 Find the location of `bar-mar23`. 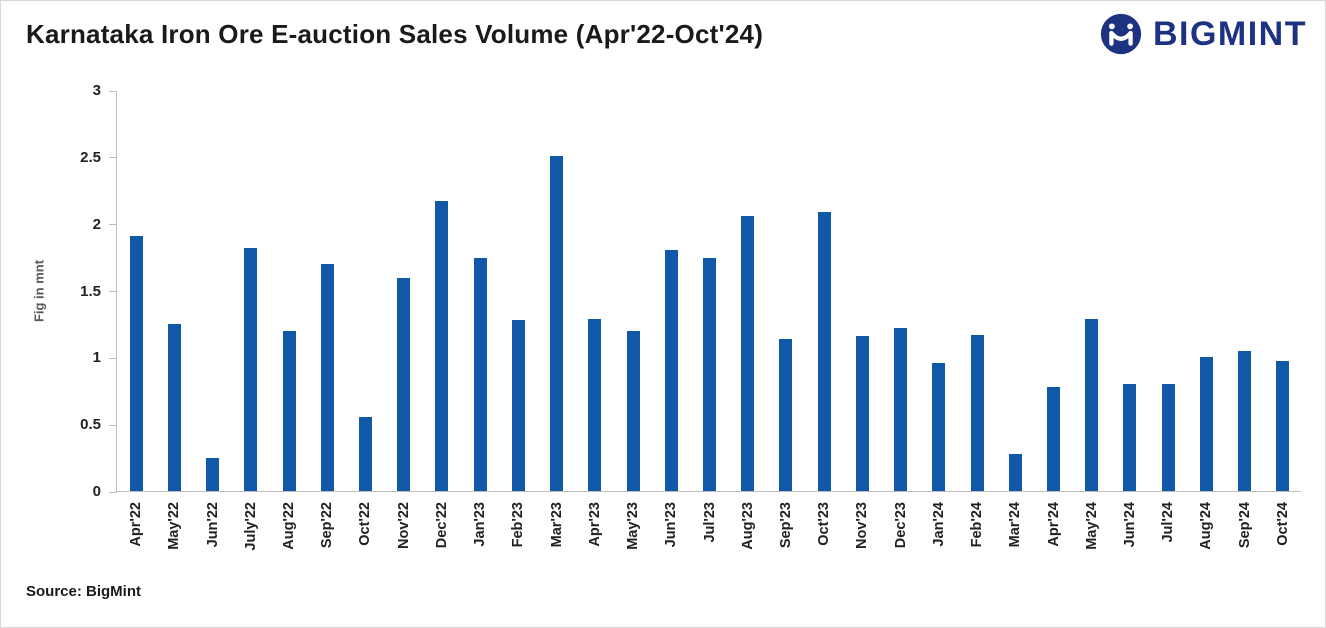

bar-mar23 is located at coordinates (557, 323).